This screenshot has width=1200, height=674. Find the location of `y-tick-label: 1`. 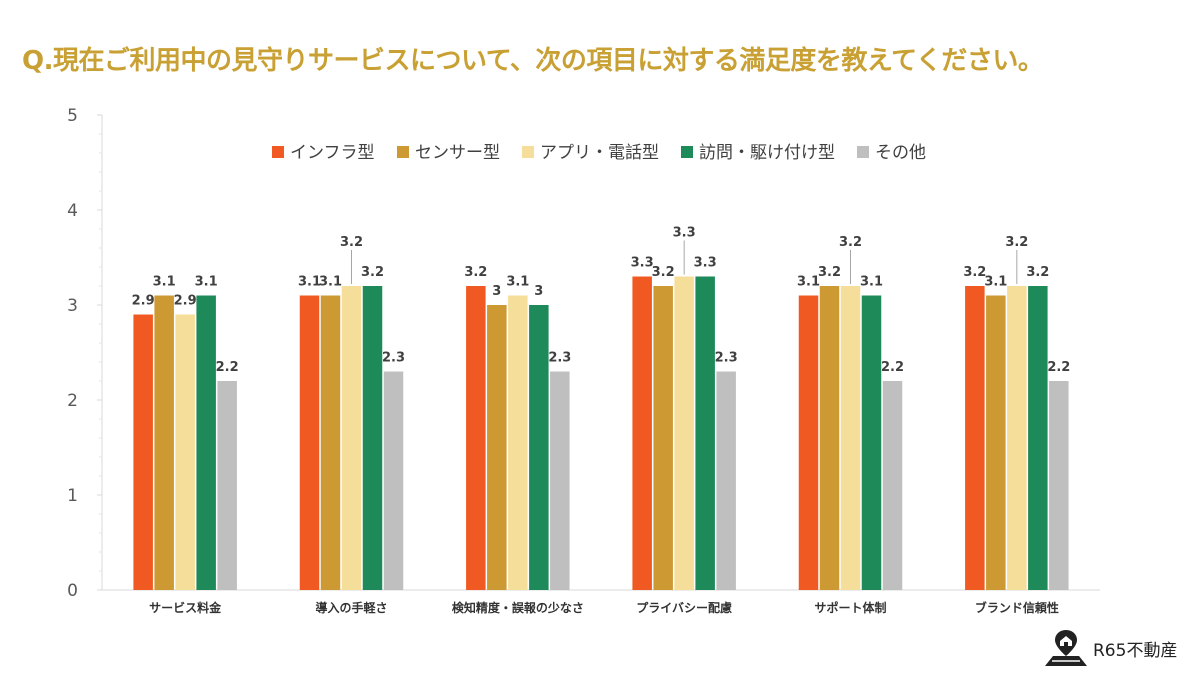

y-tick-label: 1 is located at coordinates (72, 496).